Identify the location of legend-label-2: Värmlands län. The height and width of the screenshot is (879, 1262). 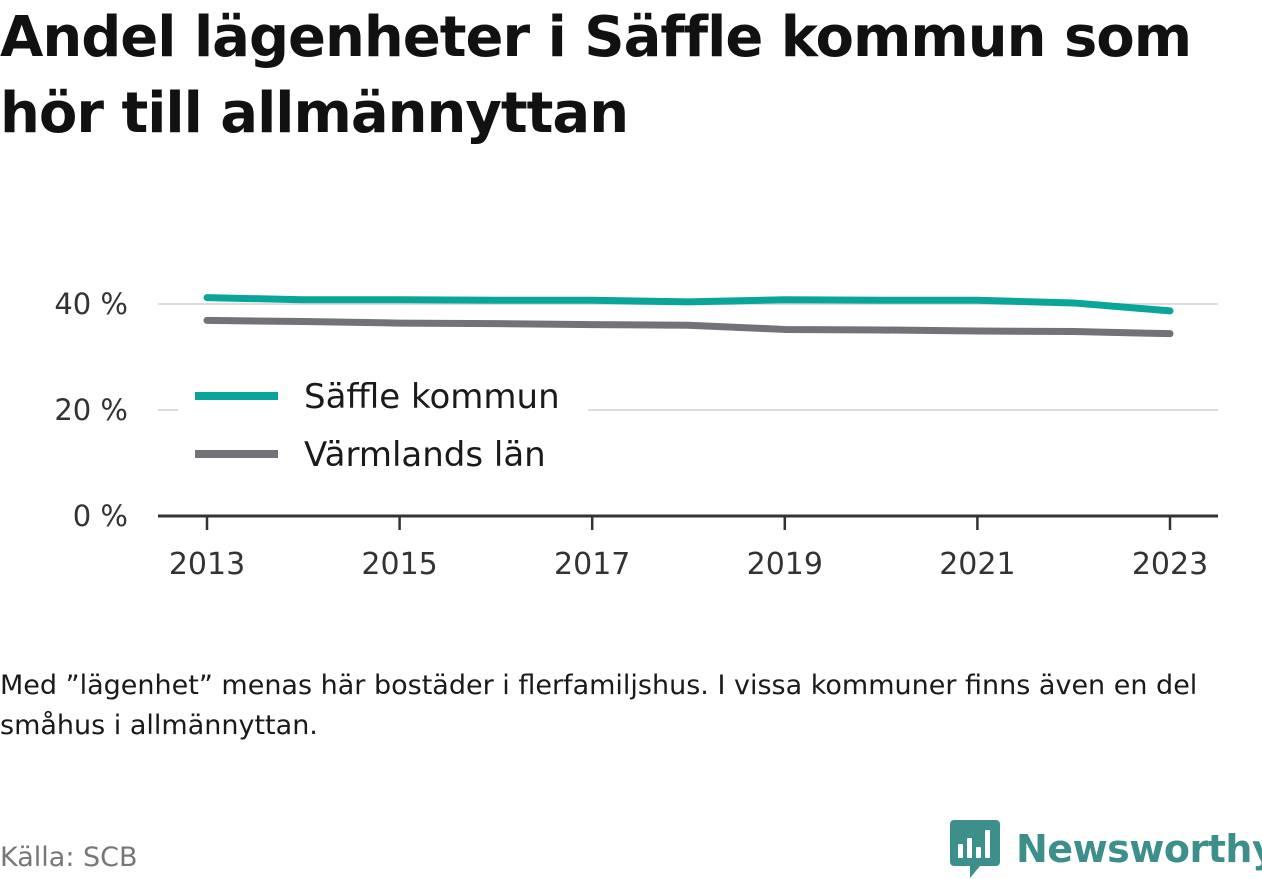
(425, 455).